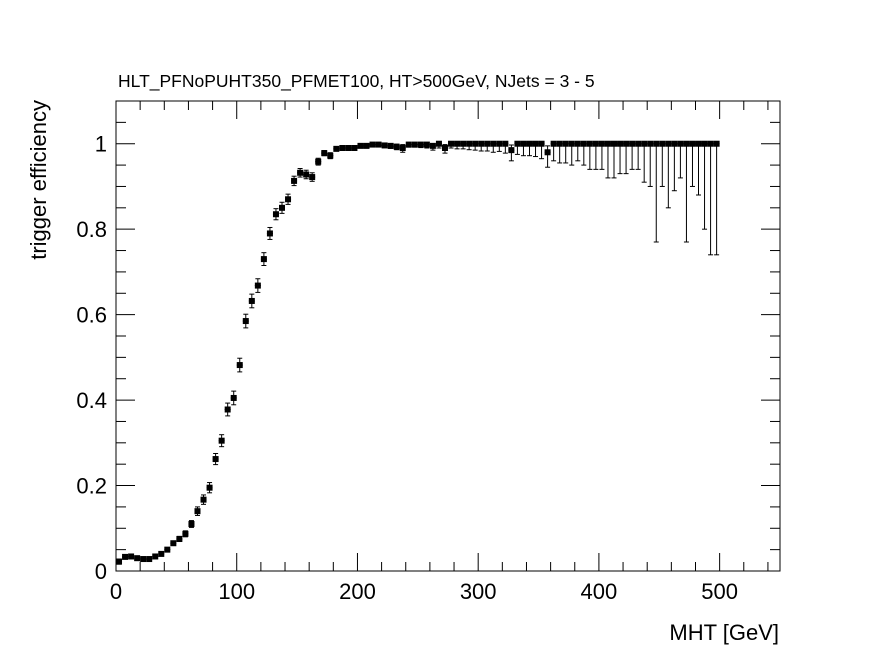  I want to click on x-tick-label: 500, so click(719, 591).